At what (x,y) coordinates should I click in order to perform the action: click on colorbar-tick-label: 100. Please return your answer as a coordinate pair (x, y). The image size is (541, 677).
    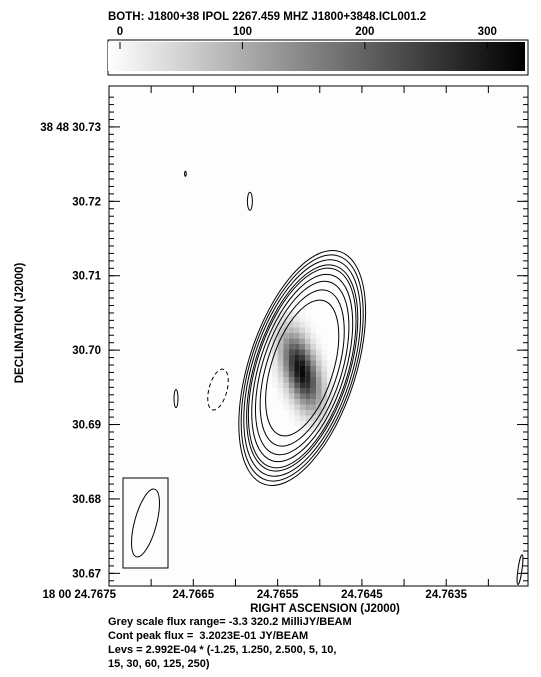
    Looking at the image, I should click on (242, 32).